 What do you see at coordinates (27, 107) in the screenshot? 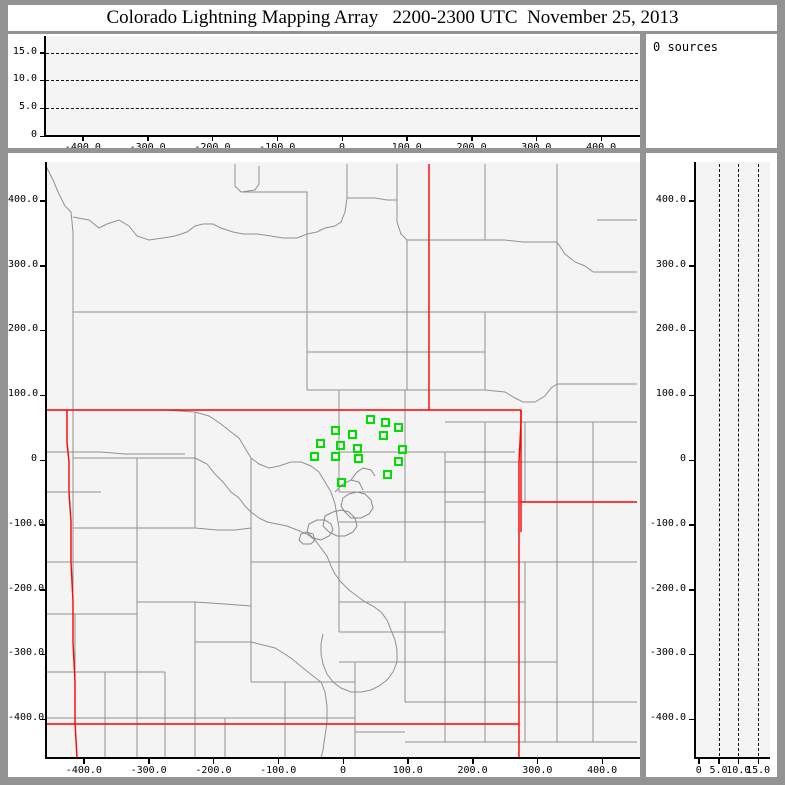
I see `y-tick-label: 5.0` at bounding box center [27, 107].